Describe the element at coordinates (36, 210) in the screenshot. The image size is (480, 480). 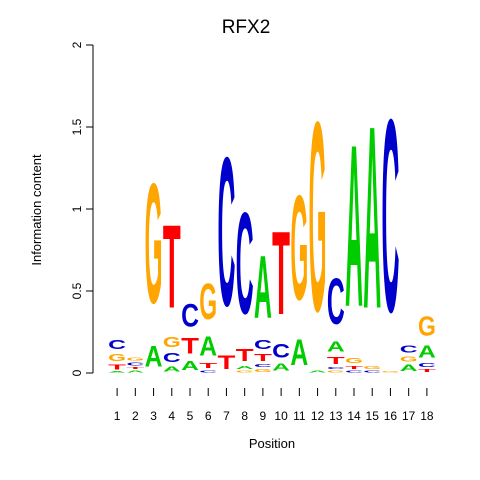
I see `y-axis-label: Information content` at that location.